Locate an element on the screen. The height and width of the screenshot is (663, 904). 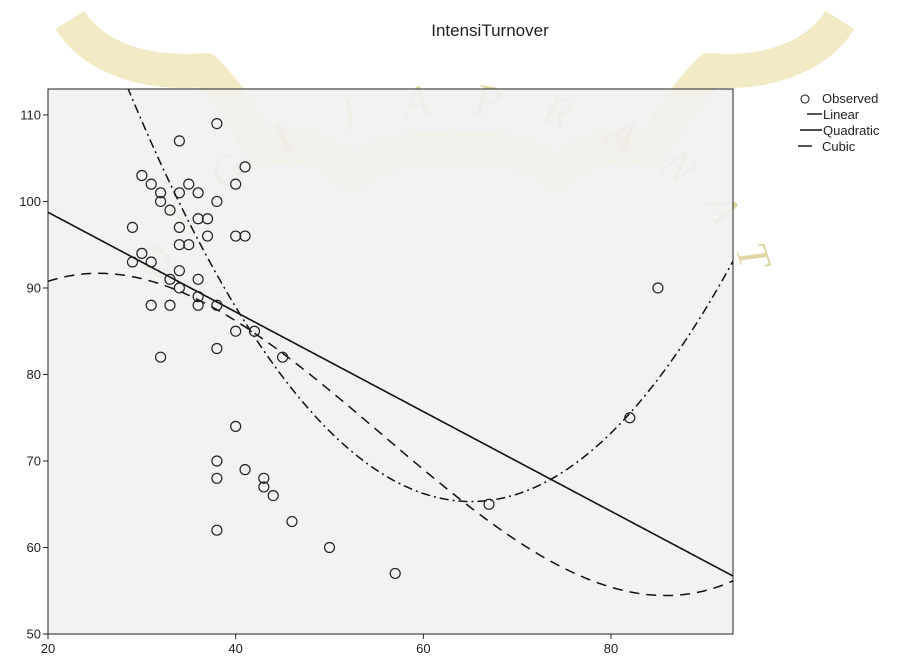
y-tick-label: 90 is located at coordinates (34, 287).